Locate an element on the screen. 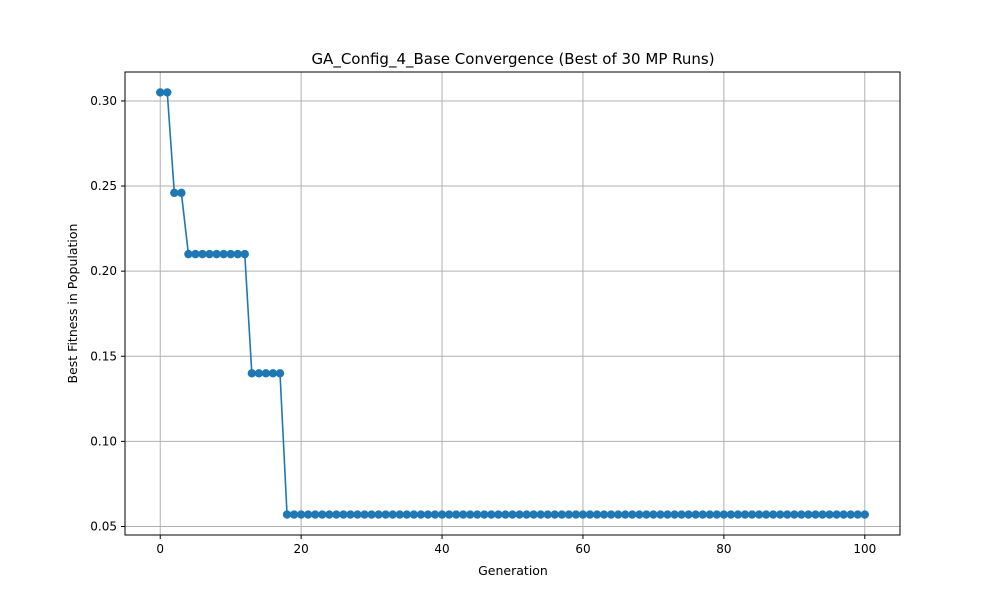 The image size is (1000, 600). x-axis-label: Generation is located at coordinates (513, 570).